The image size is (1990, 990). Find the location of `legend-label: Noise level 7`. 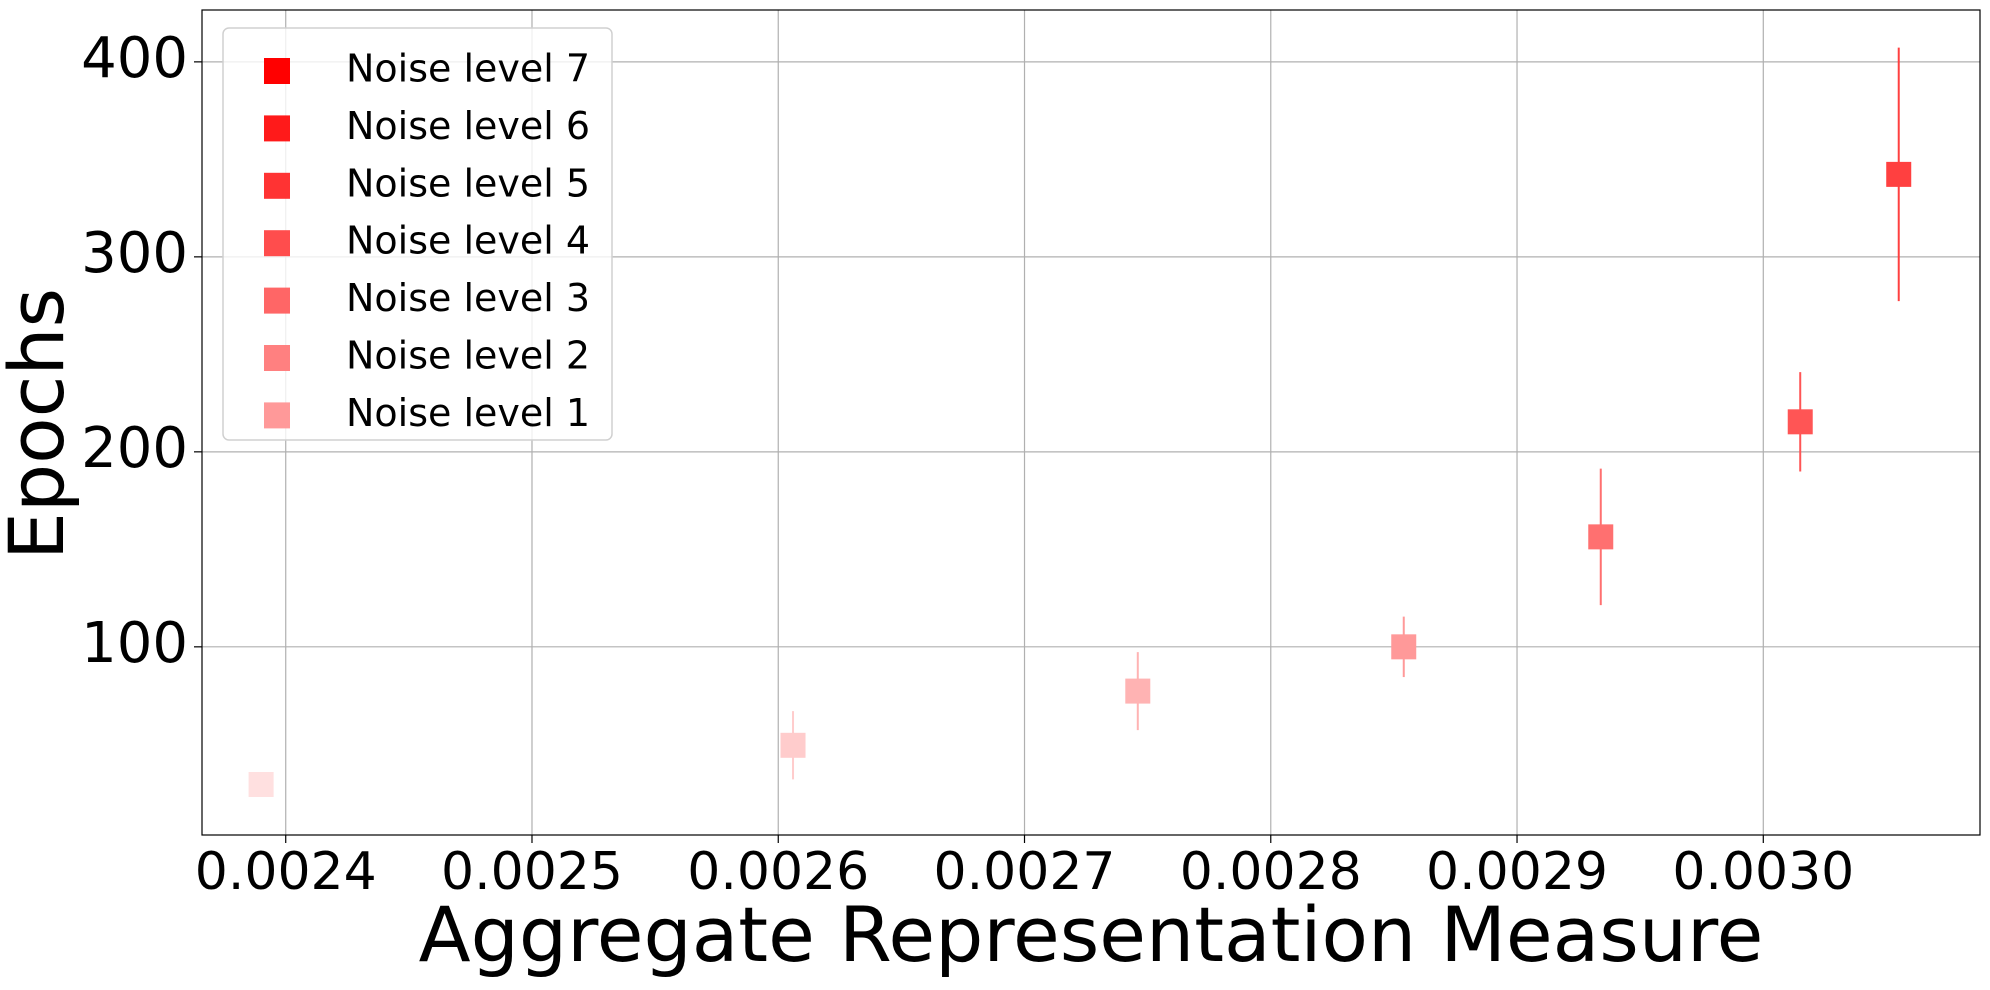

legend-label: Noise level 7 is located at coordinates (468, 69).